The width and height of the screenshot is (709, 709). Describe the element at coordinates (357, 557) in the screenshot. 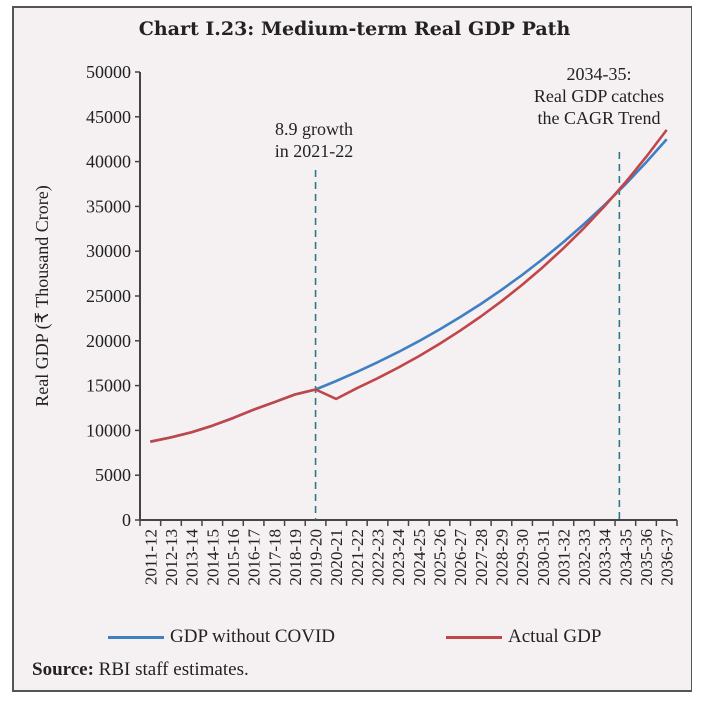

I see `x-tick-label: 2021-22` at that location.